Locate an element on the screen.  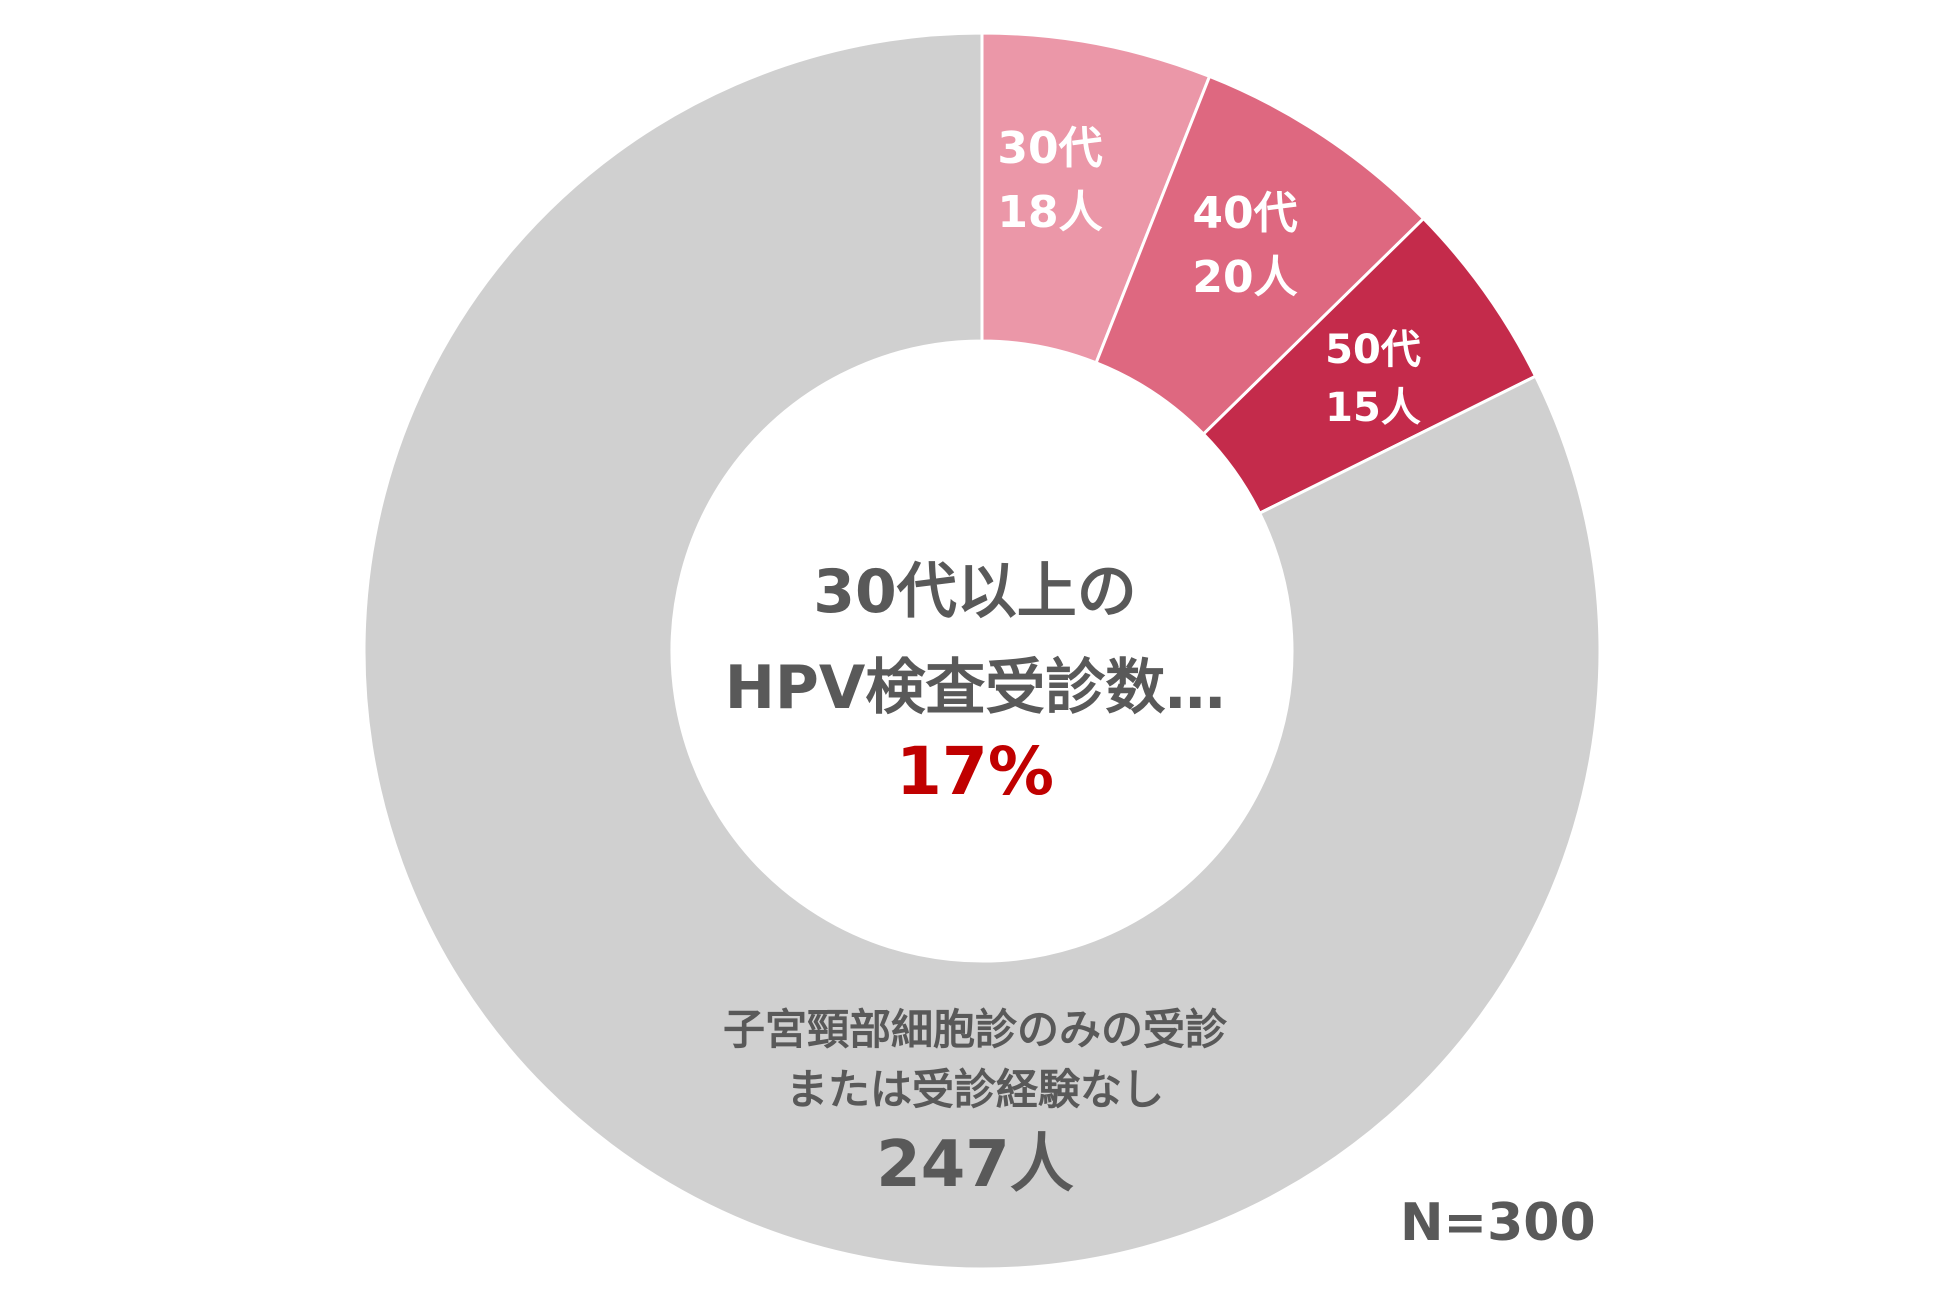
gray-label-line1: 子宮頸部細胞診のみの受診 is located at coordinates (975, 1029).